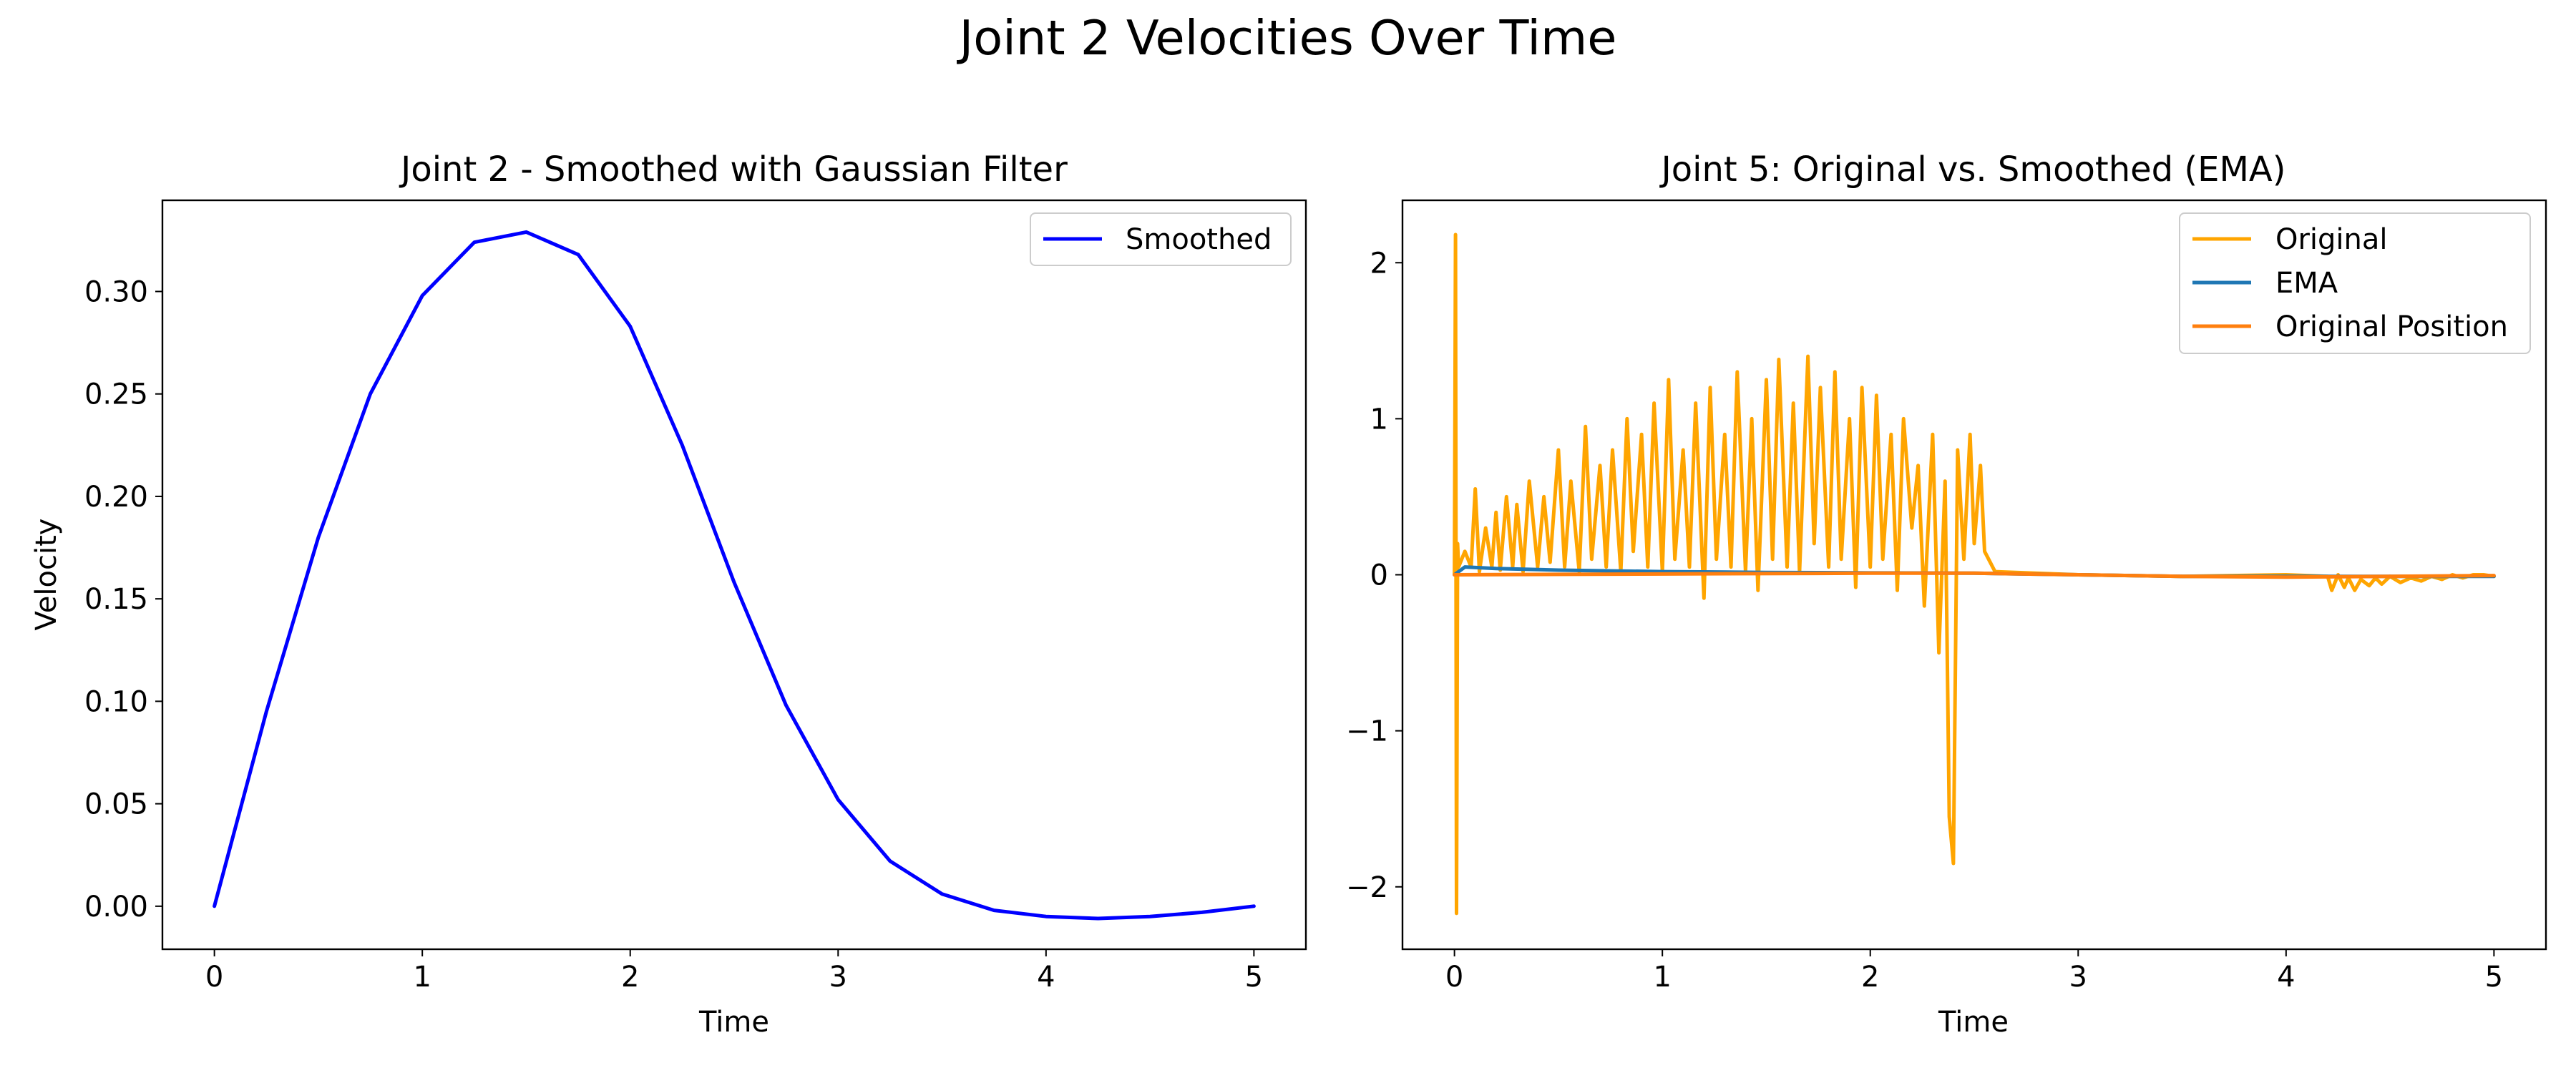 The image size is (2576, 1073). What do you see at coordinates (214, 977) in the screenshot?
I see `left-x-tick-label: 0` at bounding box center [214, 977].